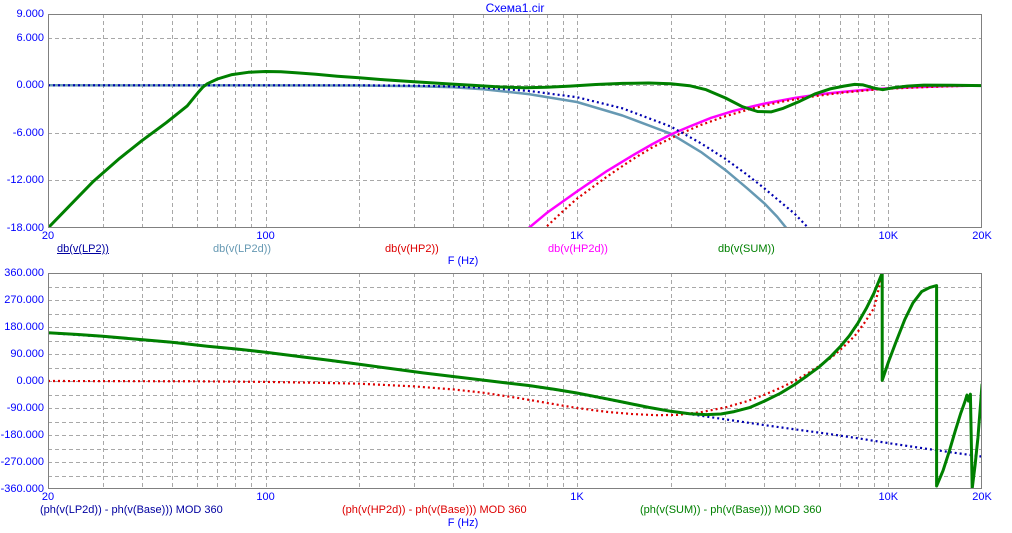 The image size is (1012, 533). I want to click on y-tick-label: 6.000, so click(30, 37).